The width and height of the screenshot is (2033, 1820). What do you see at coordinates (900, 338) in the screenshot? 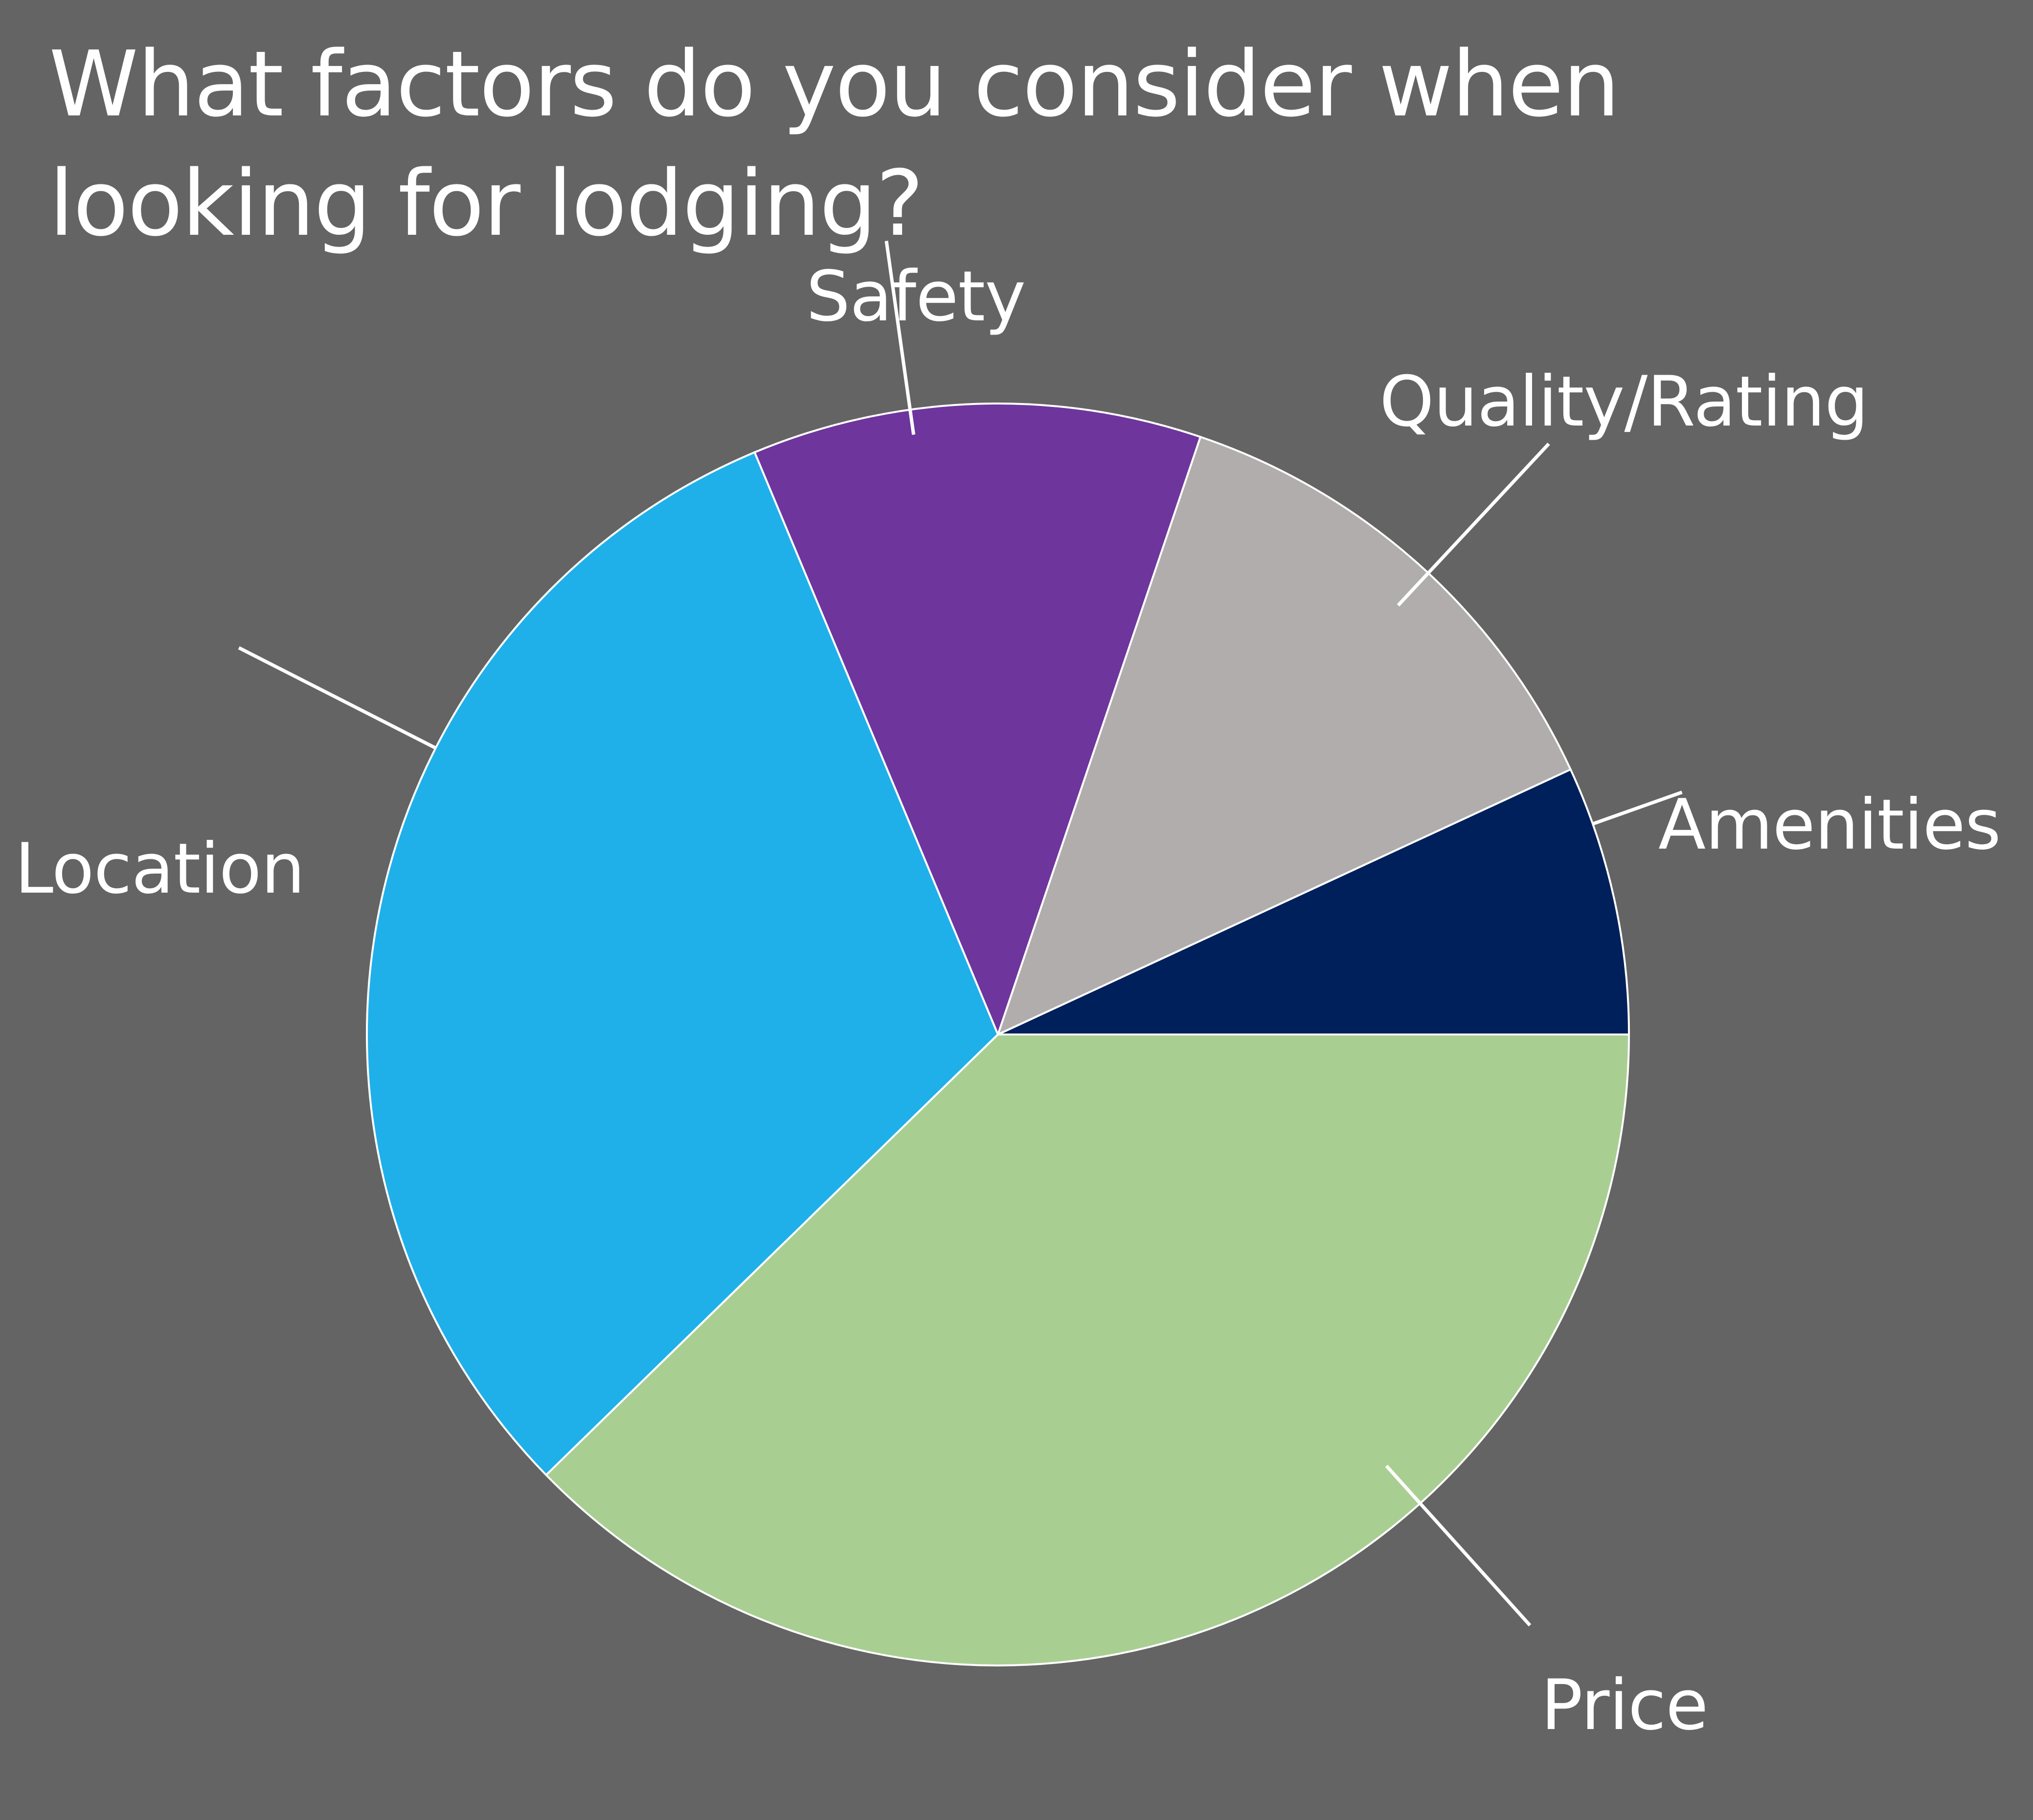
I see `leader-line-safety` at bounding box center [900, 338].